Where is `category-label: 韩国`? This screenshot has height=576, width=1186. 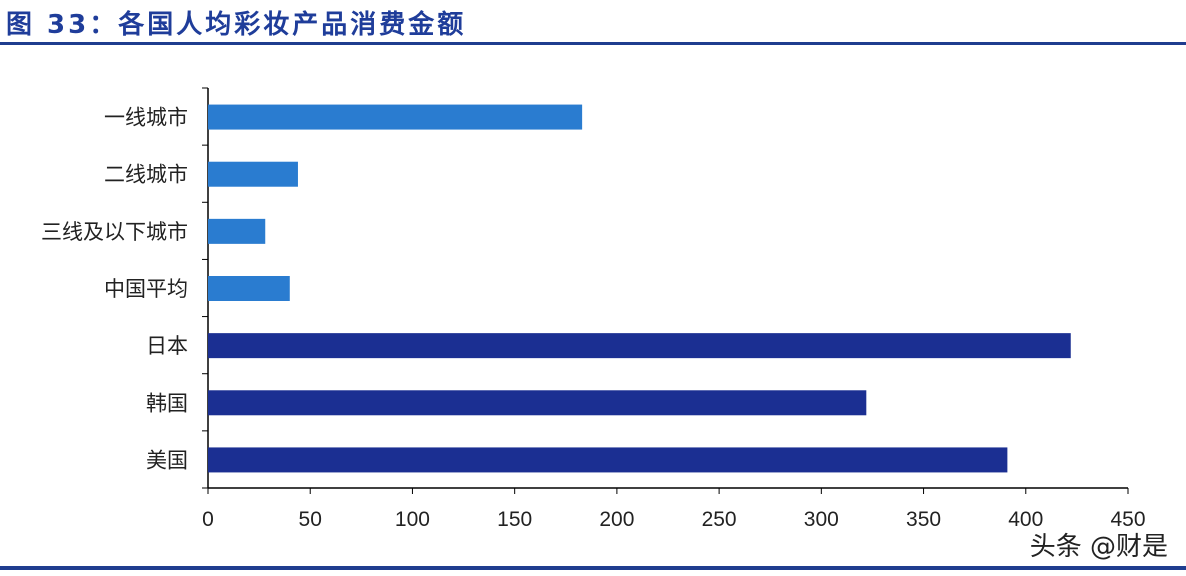
category-label: 韩国 is located at coordinates (167, 403).